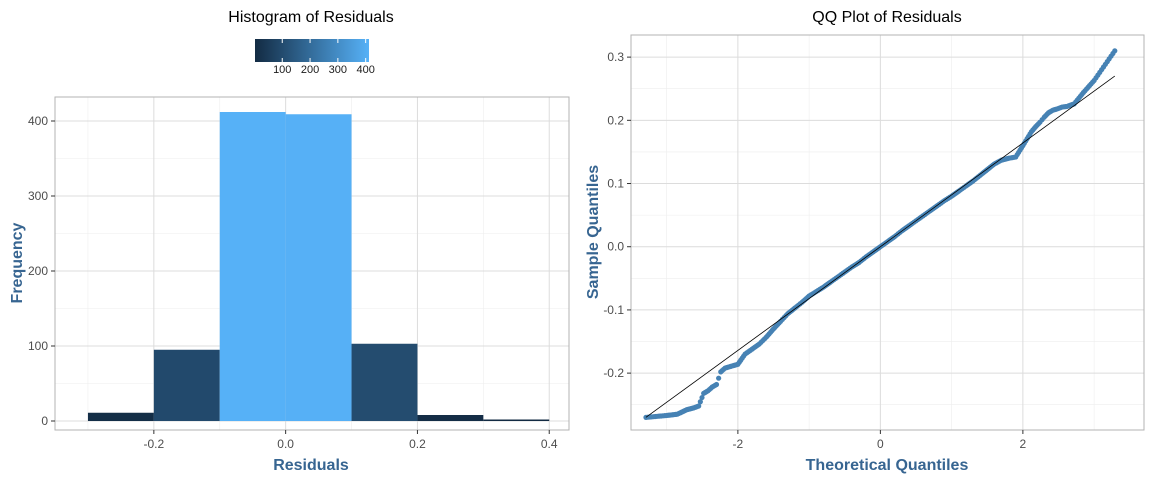 The image size is (1152, 485). Describe the element at coordinates (38, 121) in the screenshot. I see `histogram-y-tick-label: 400` at that location.